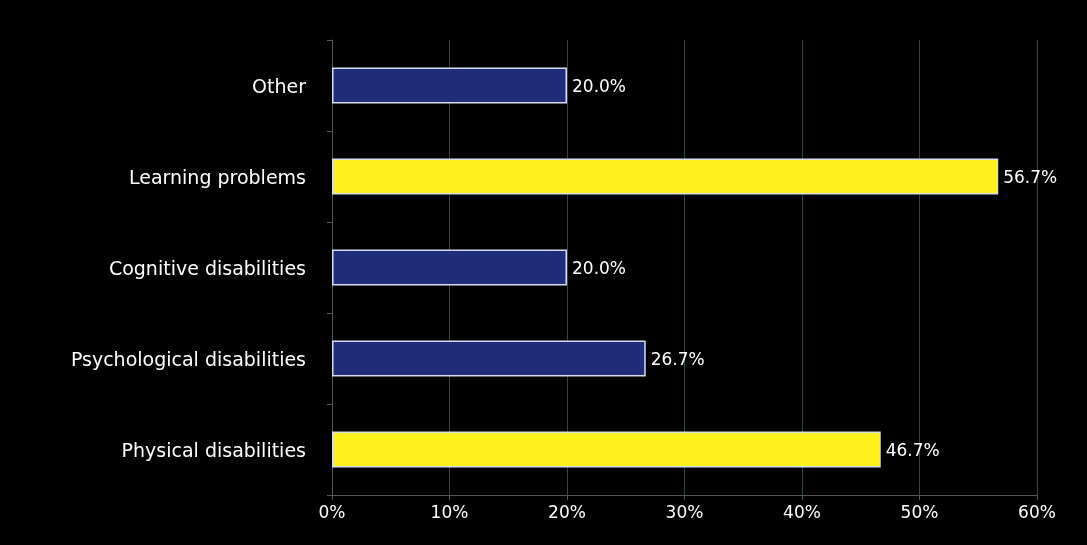  I want to click on x-tick-label: 30%, so click(684, 511).